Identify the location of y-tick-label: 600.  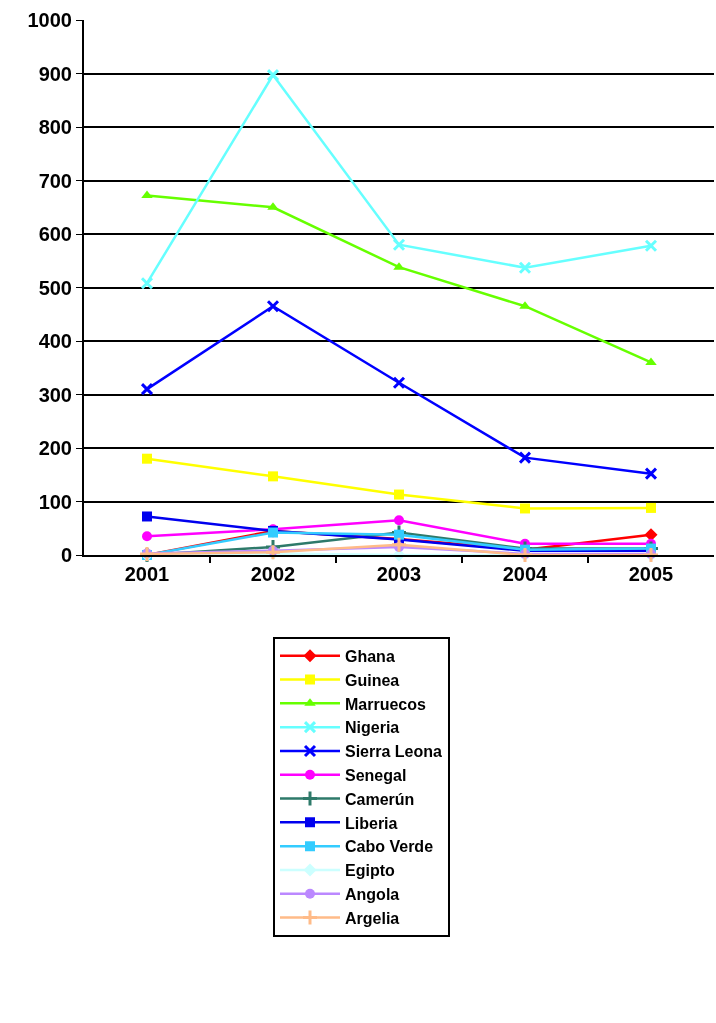
(55, 234).